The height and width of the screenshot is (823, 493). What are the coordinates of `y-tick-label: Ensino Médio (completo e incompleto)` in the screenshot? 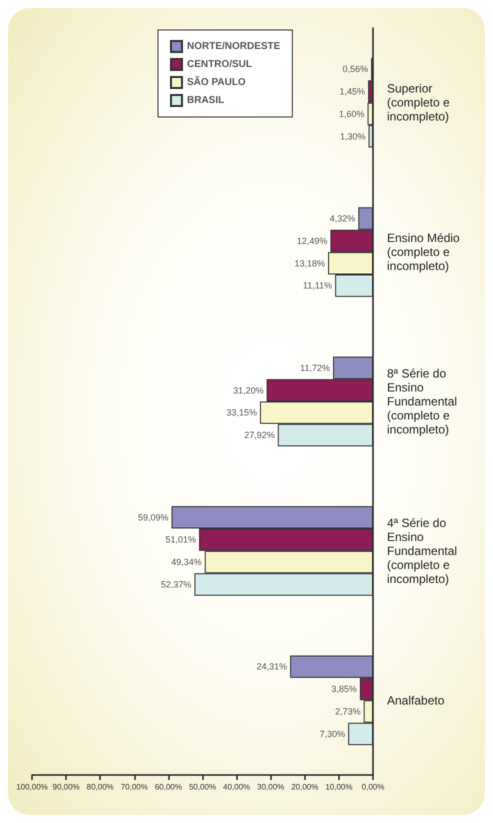 It's located at (423, 252).